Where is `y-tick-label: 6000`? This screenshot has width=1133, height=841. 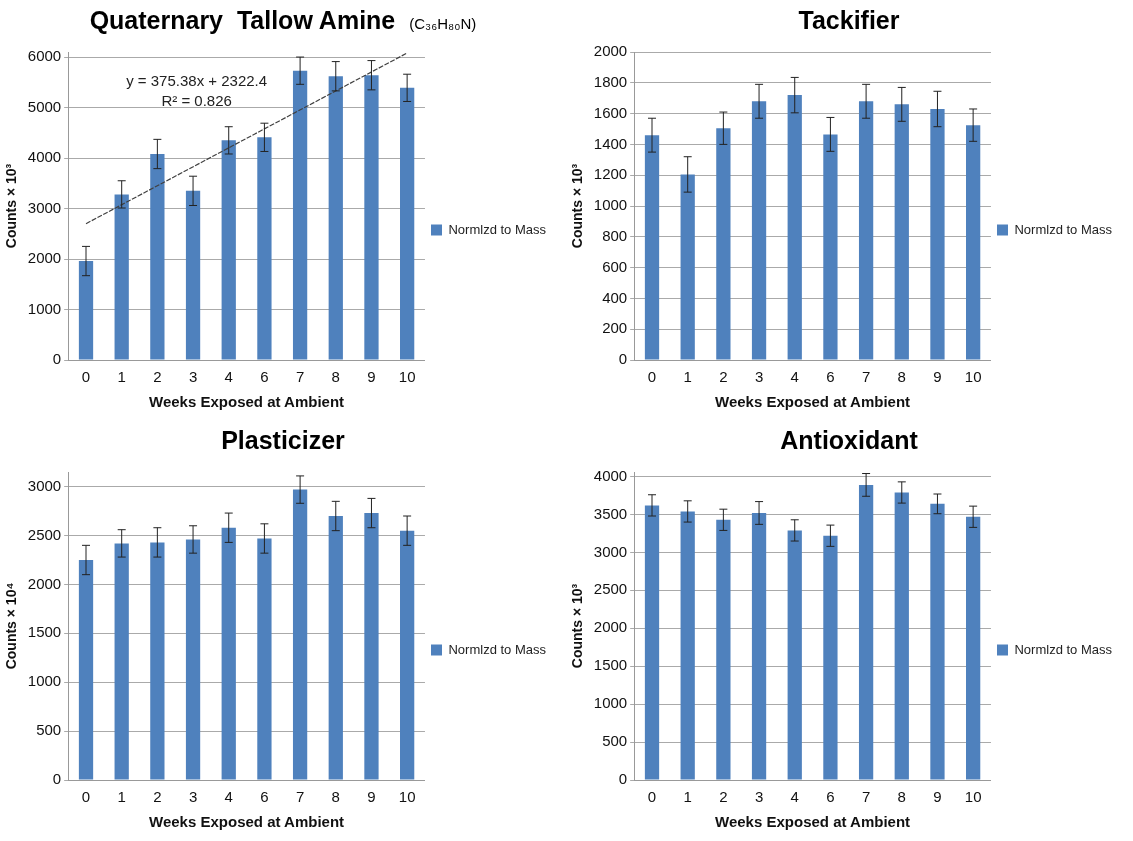
y-tick-label: 6000 is located at coordinates (44, 56).